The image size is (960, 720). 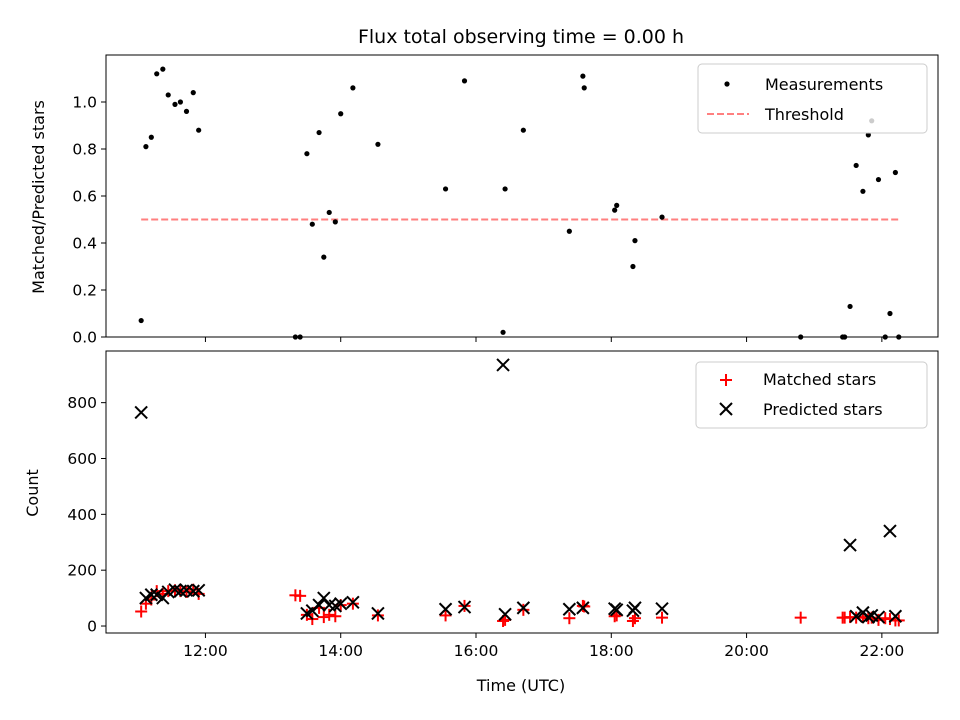 I want to click on bottom-x-tick-label: 18:00, so click(x=611, y=651).